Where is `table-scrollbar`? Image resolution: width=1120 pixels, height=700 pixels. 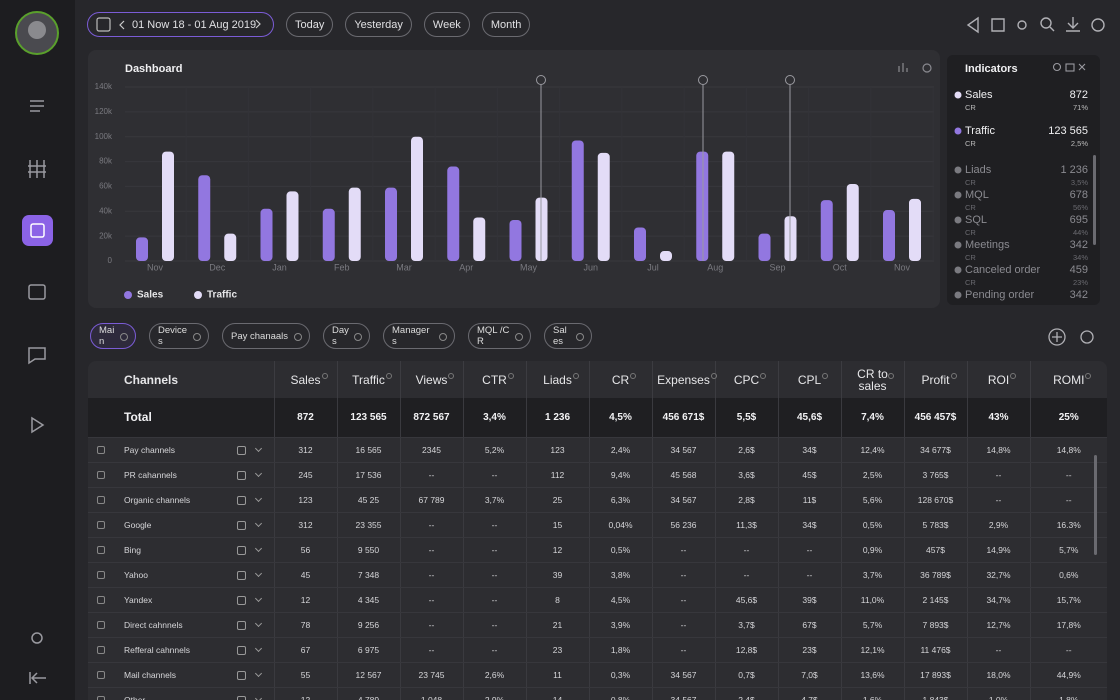 table-scrollbar is located at coordinates (1095, 505).